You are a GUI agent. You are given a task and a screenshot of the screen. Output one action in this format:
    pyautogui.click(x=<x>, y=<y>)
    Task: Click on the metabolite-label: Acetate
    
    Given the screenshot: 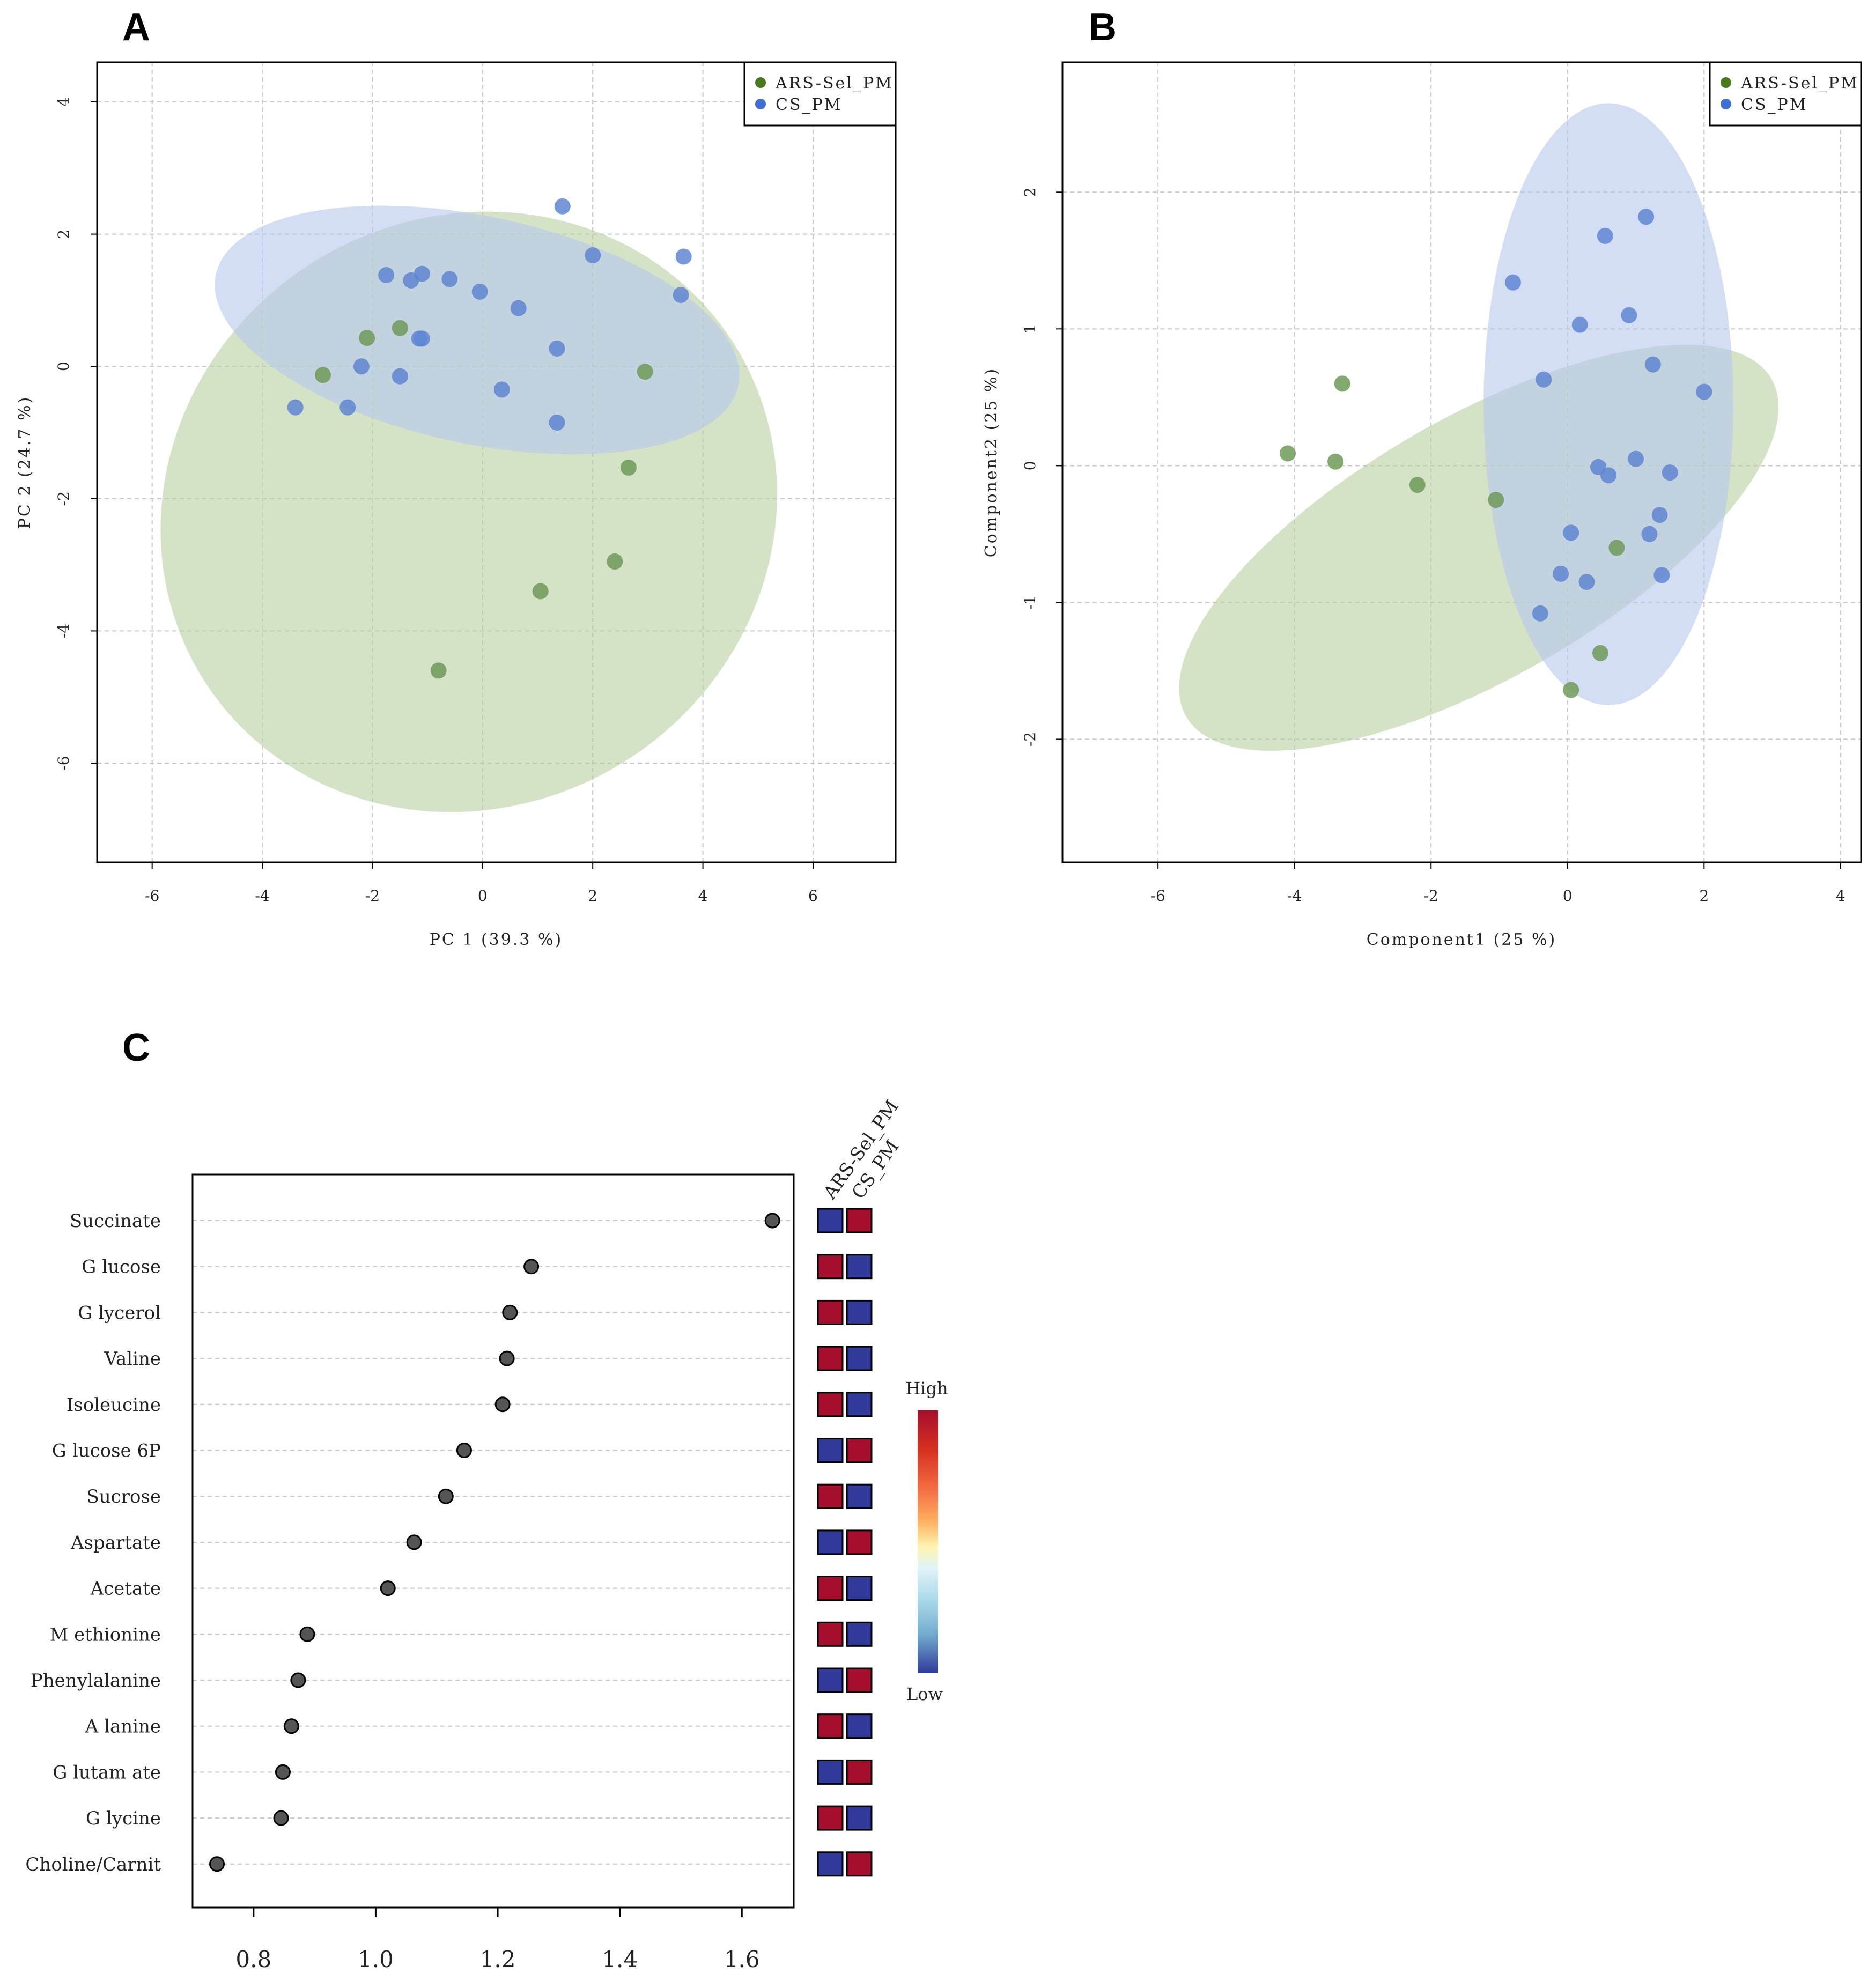 What is the action you would take?
    pyautogui.click(x=125, y=1589)
    